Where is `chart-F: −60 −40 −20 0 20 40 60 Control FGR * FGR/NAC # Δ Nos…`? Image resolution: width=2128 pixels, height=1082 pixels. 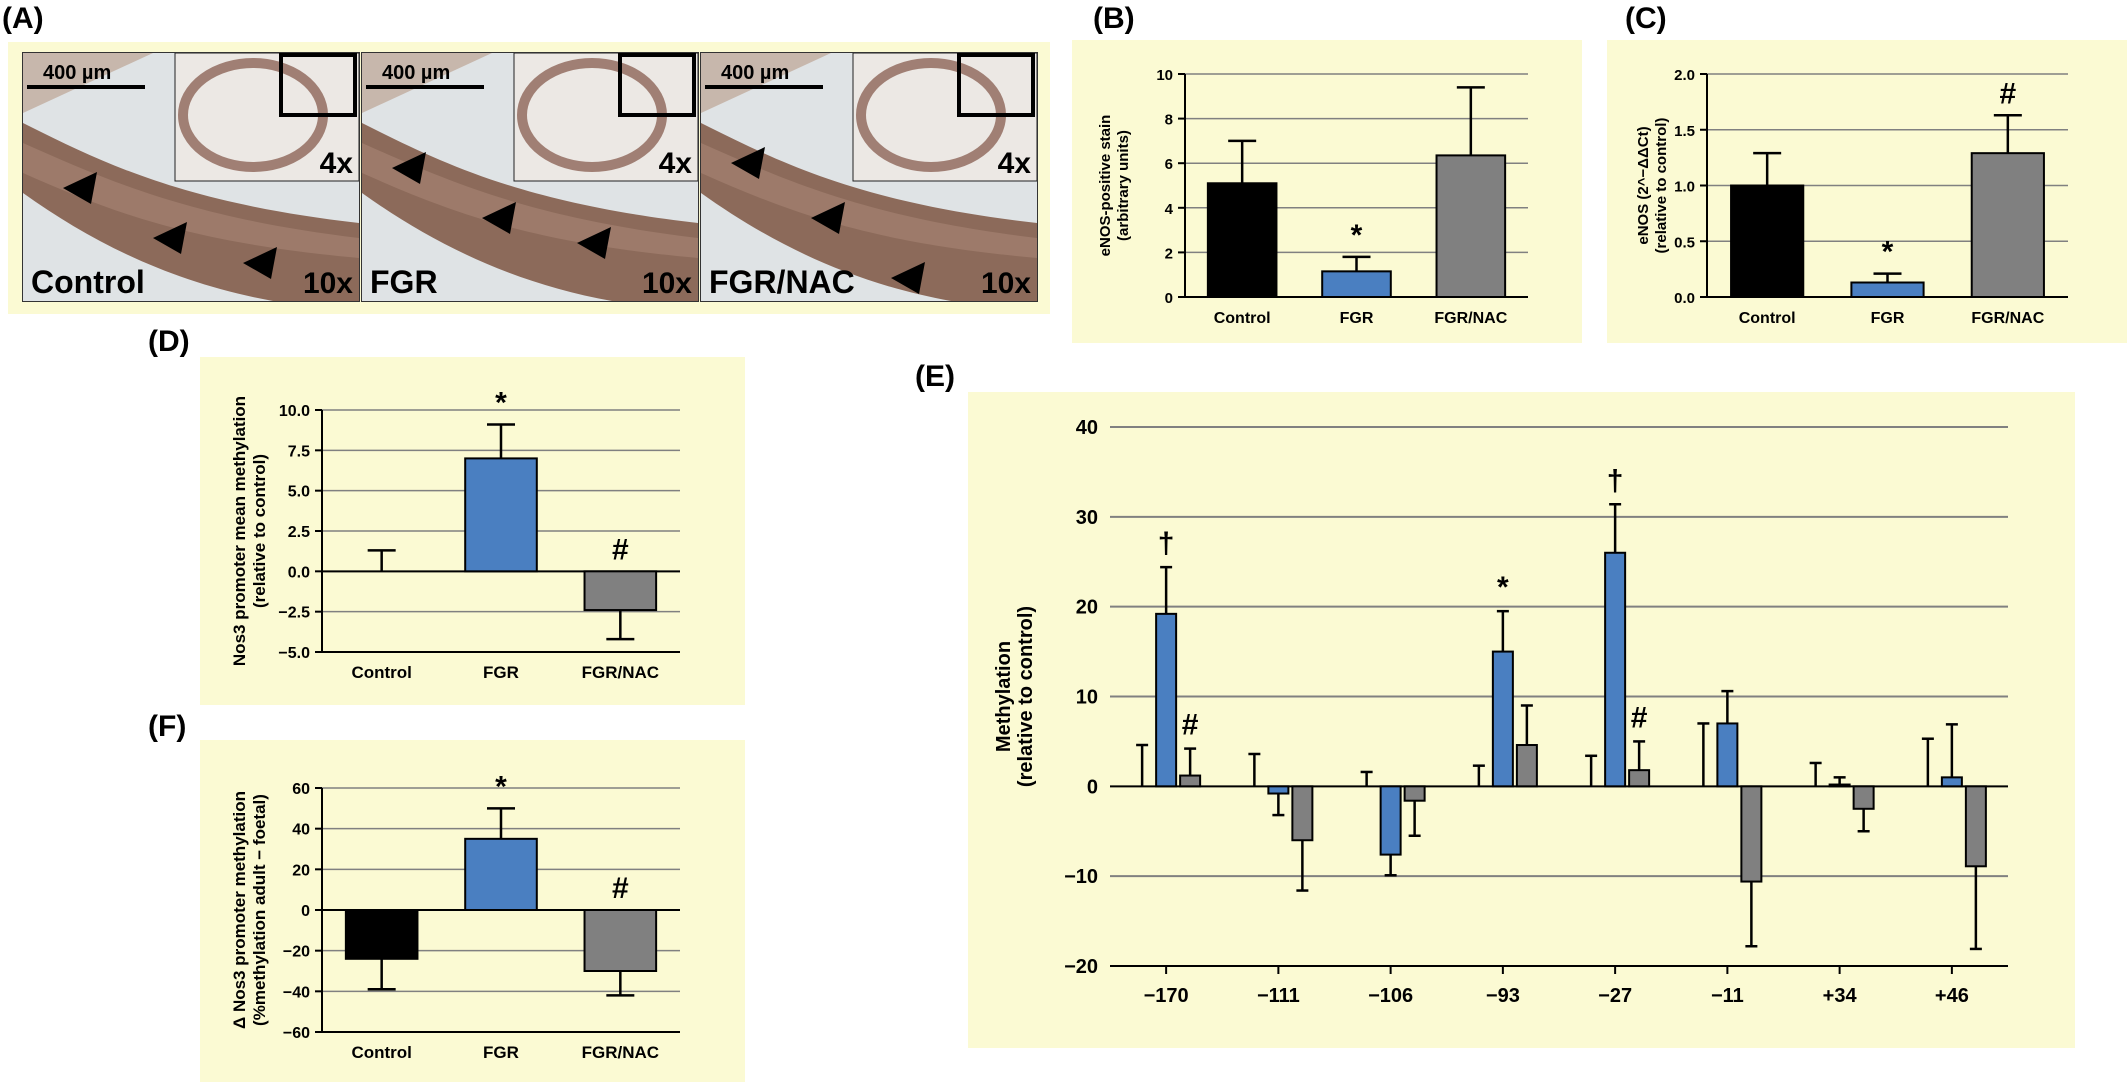
chart-F: −60 −40 −20 0 20 40 60 Control FGR * FGR/NAC # Δ Nos… is located at coordinates (455, 916).